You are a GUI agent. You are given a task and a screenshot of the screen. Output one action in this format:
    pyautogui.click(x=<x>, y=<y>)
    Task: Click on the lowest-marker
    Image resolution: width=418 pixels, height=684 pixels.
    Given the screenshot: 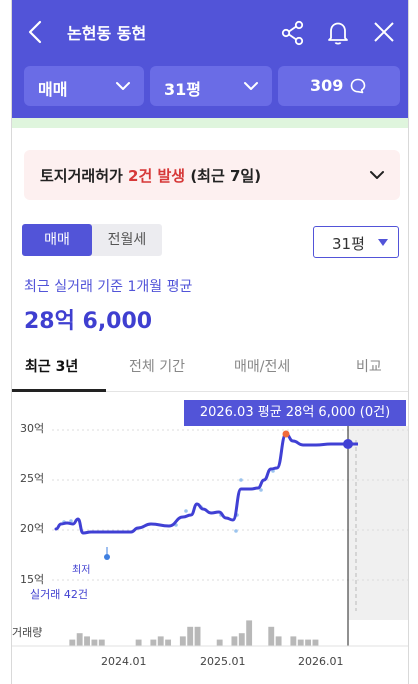 What is the action you would take?
    pyautogui.click(x=107, y=557)
    